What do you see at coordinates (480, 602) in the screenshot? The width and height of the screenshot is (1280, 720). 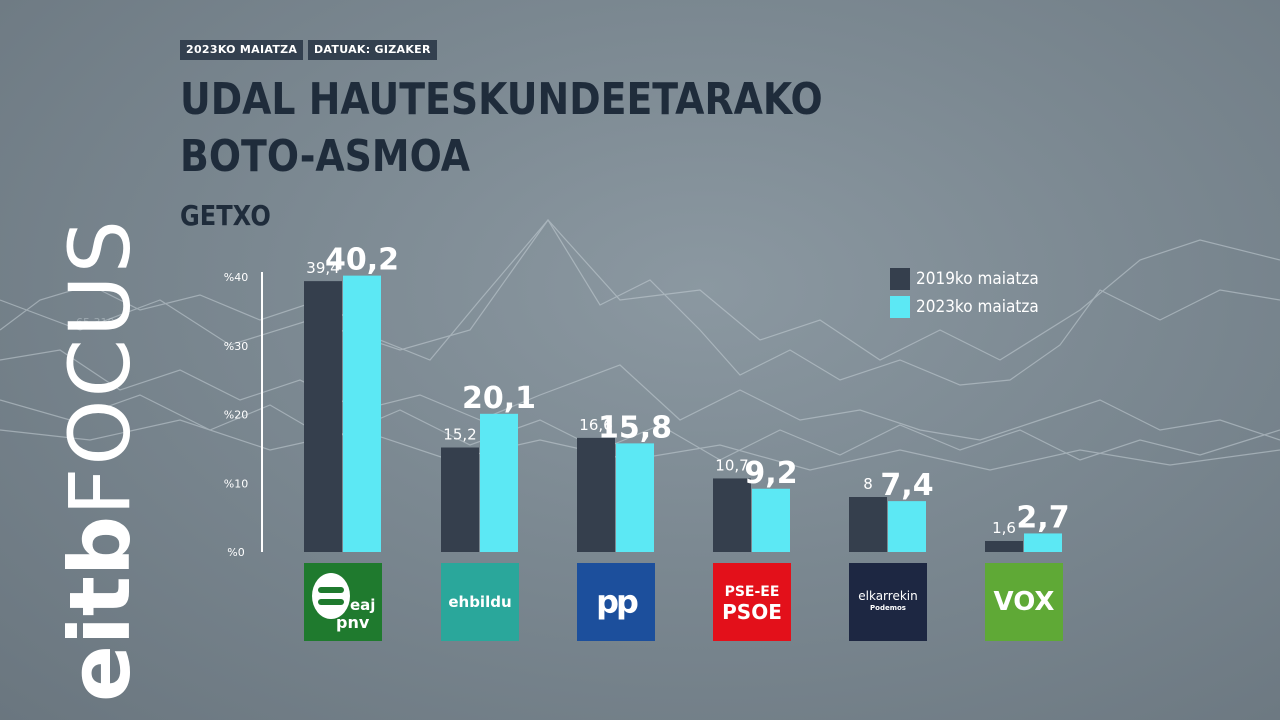 I see `party-logo-ehbildu: ehbildu` at bounding box center [480, 602].